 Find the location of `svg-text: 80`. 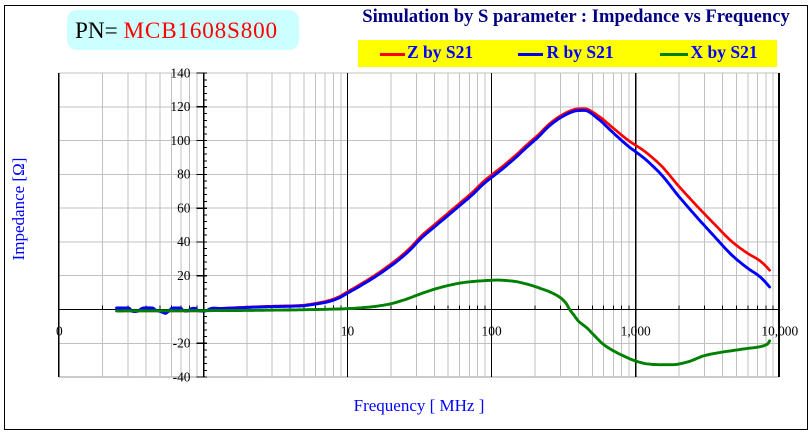

svg-text: 80 is located at coordinates (184, 174).